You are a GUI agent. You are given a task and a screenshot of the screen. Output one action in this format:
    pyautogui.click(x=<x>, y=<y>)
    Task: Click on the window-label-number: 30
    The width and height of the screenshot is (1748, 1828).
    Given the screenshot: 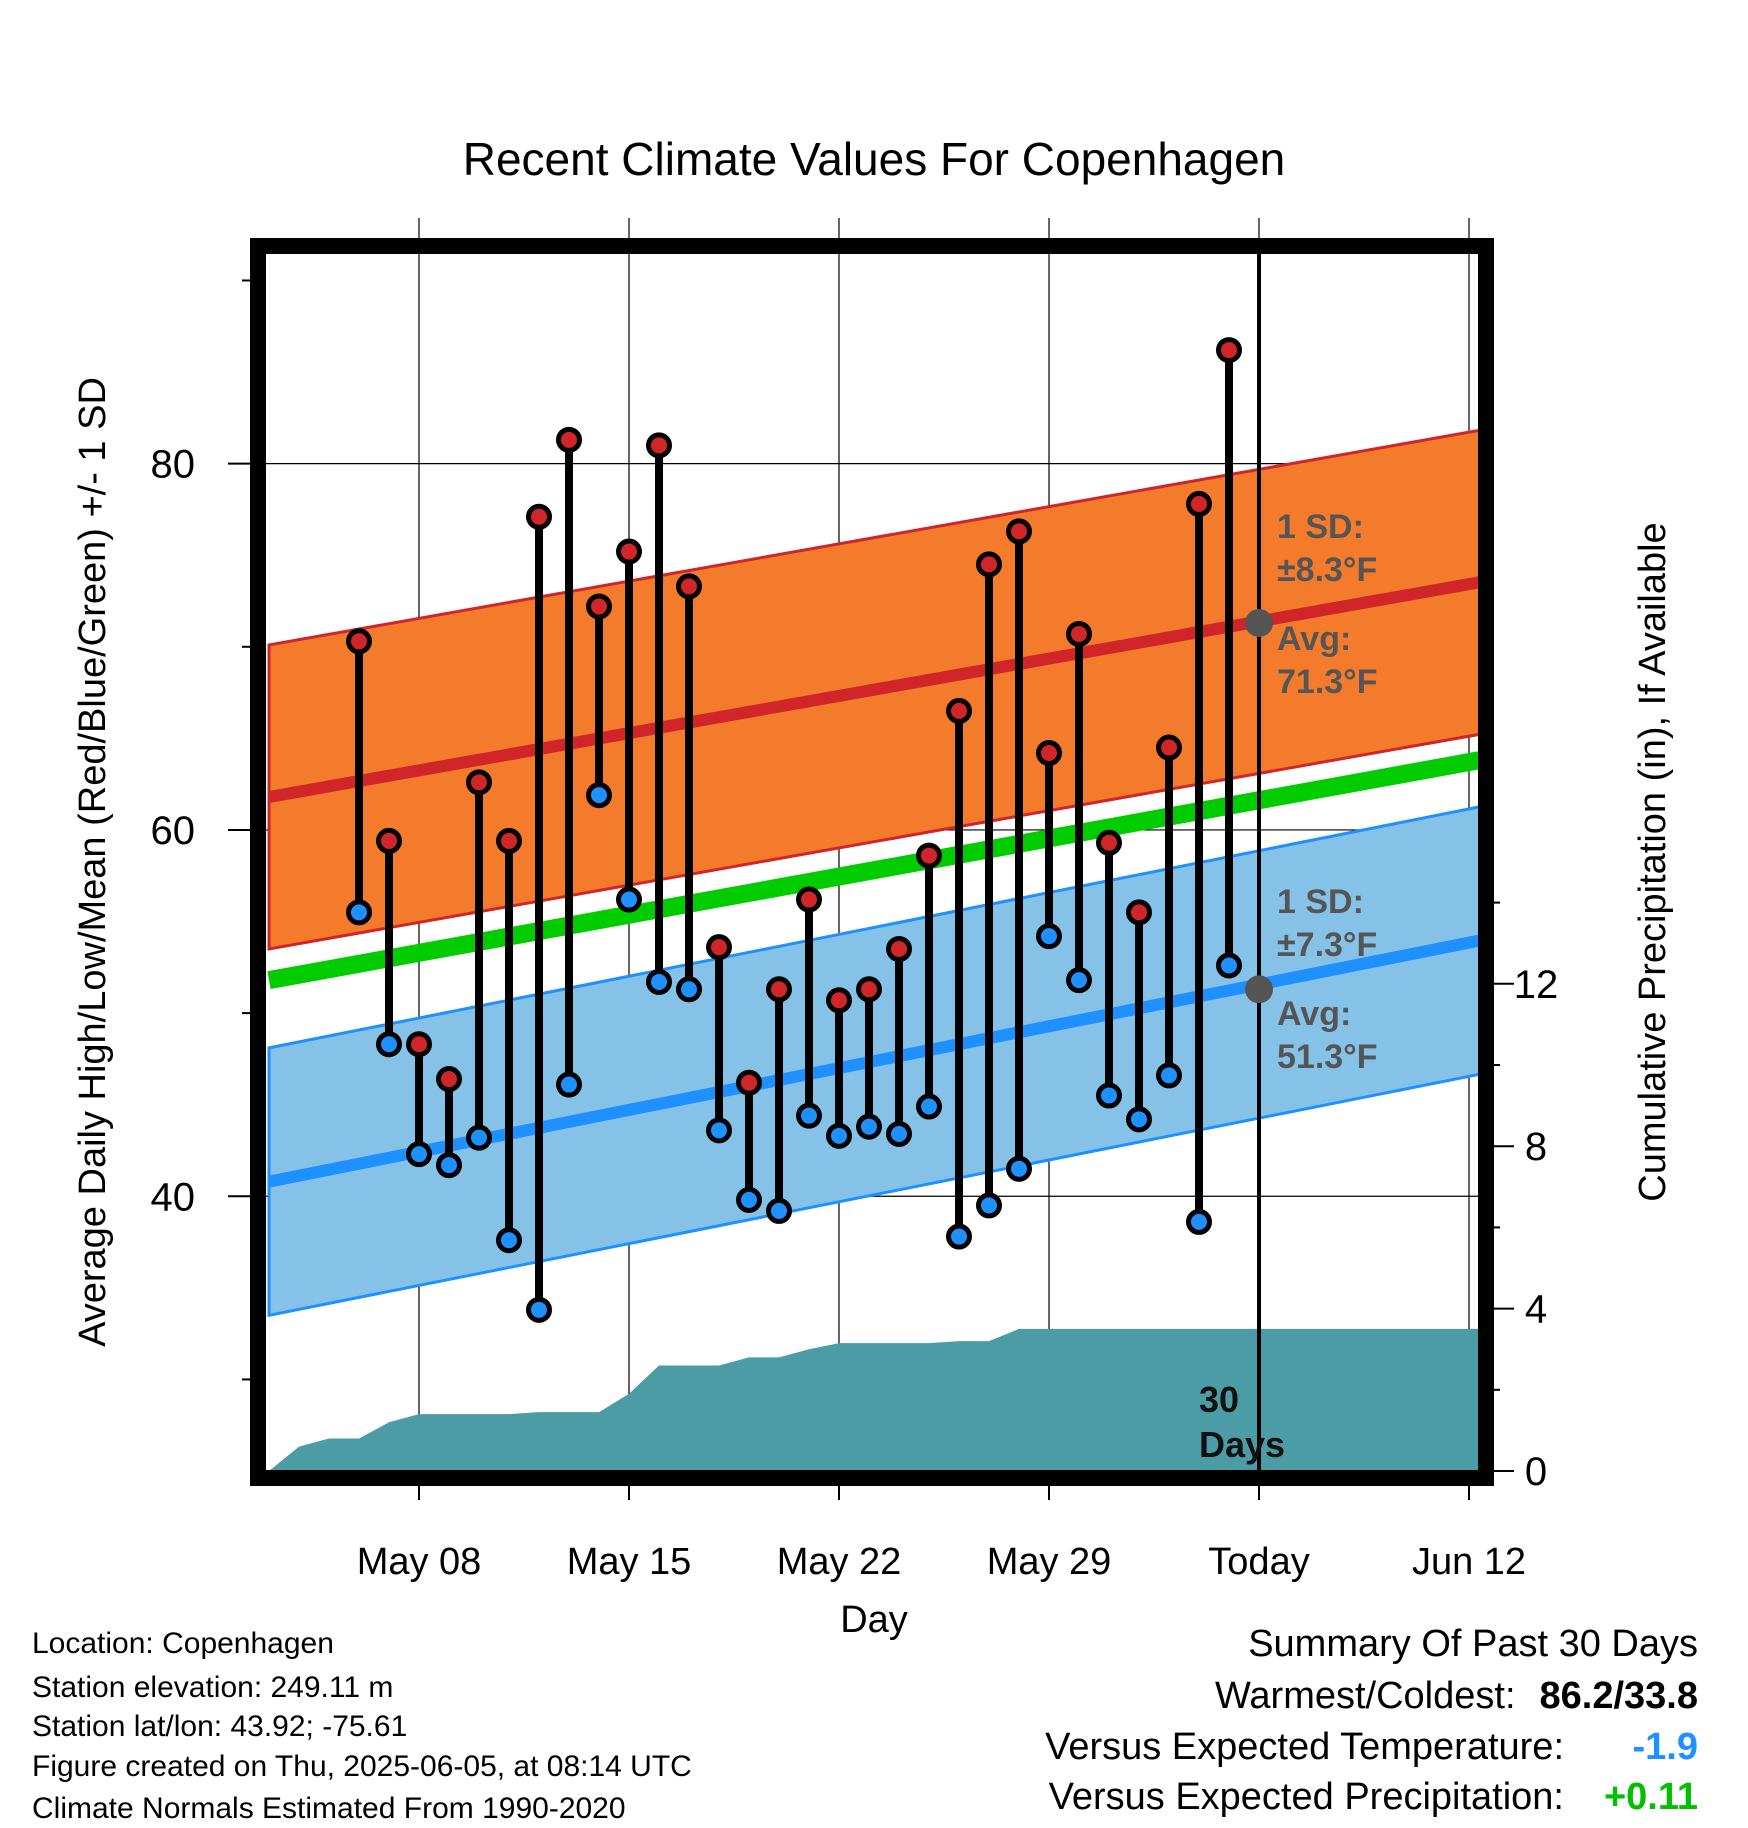 What is the action you would take?
    pyautogui.click(x=1219, y=1399)
    